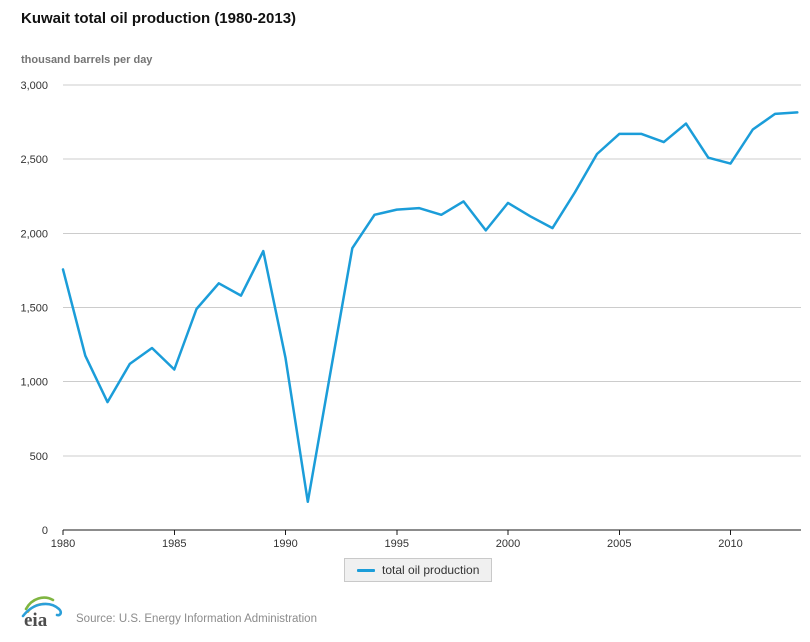 The height and width of the screenshot is (642, 810). What do you see at coordinates (45, 531) in the screenshot?
I see `svg-text: 0` at bounding box center [45, 531].